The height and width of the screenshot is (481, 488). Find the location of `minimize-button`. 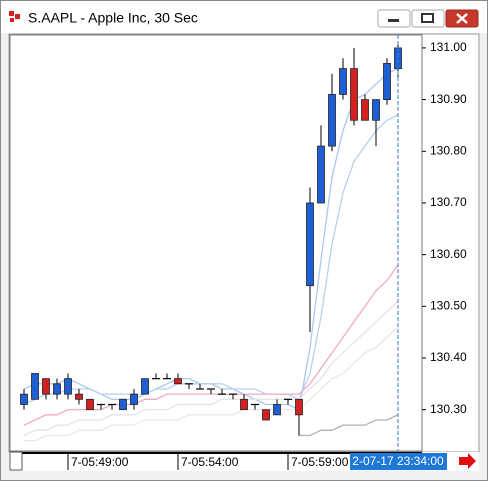

minimize-button is located at coordinates (394, 18).